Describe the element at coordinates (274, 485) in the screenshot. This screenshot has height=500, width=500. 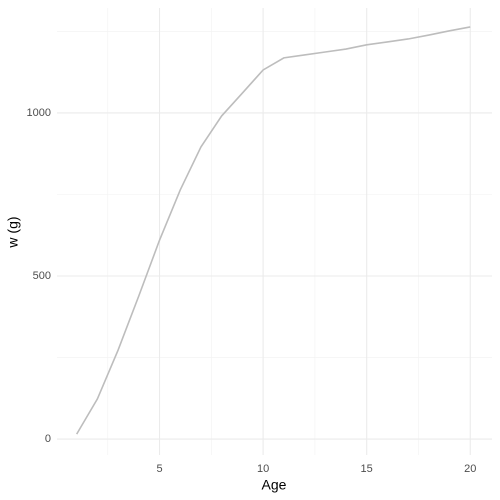
I see `x-axis-title: Age` at that location.